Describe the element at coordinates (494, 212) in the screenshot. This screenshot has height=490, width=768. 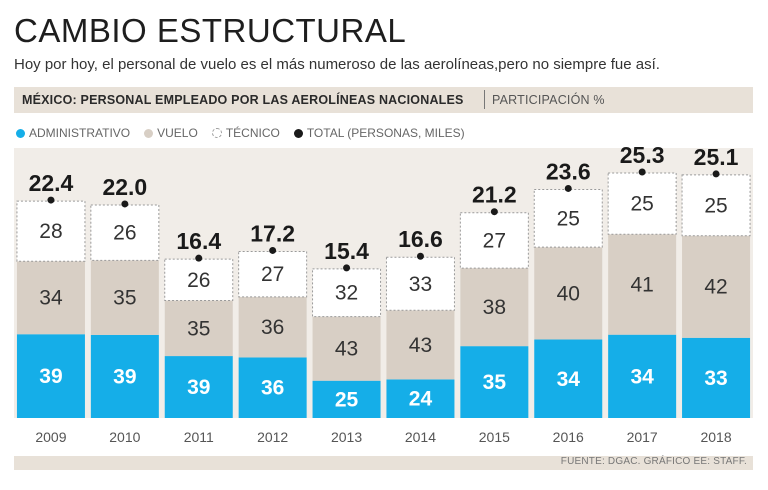
I see `total-dot-2015` at that location.